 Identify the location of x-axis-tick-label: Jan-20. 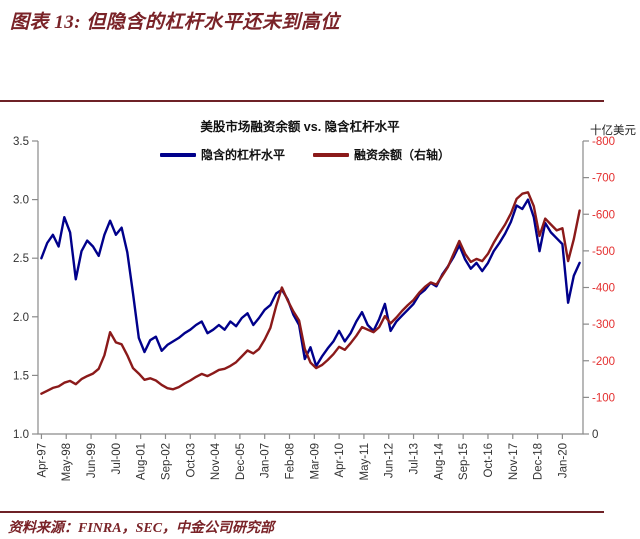
(563, 460).